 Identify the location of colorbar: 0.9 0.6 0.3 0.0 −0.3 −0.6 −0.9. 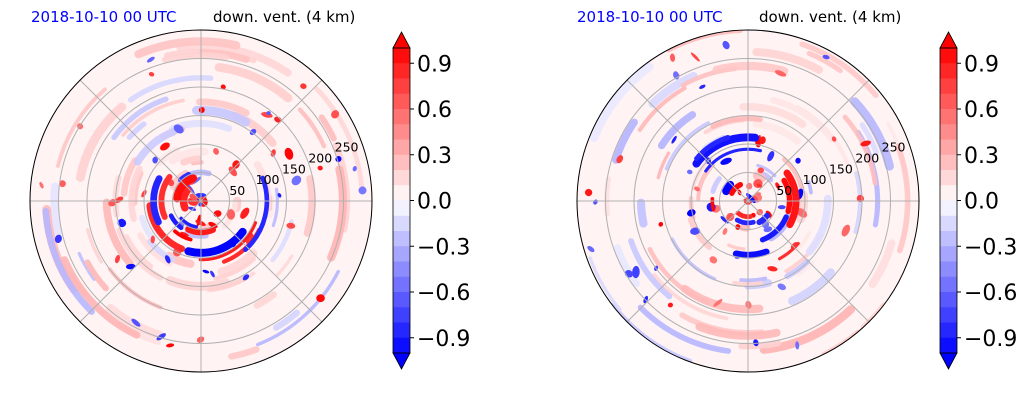
(431, 200).